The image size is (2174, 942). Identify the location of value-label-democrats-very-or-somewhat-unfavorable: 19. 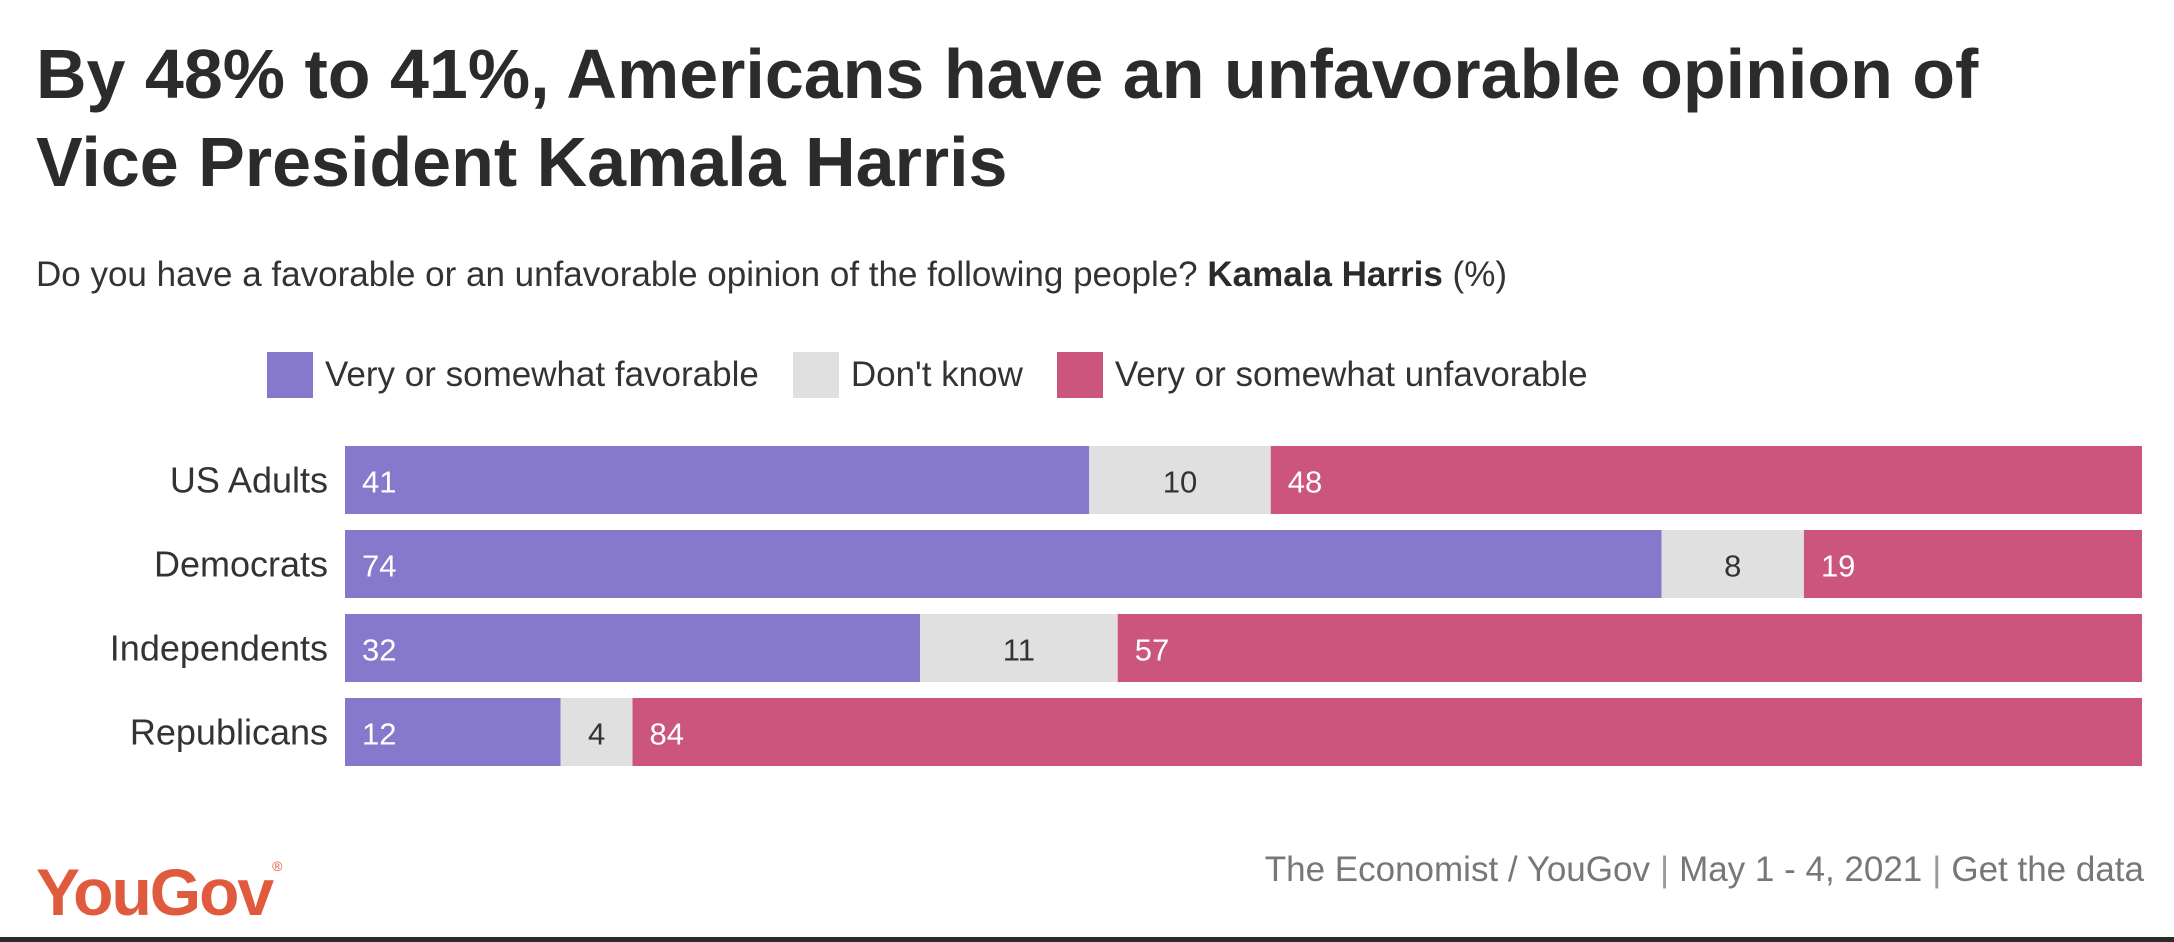
(1838, 566).